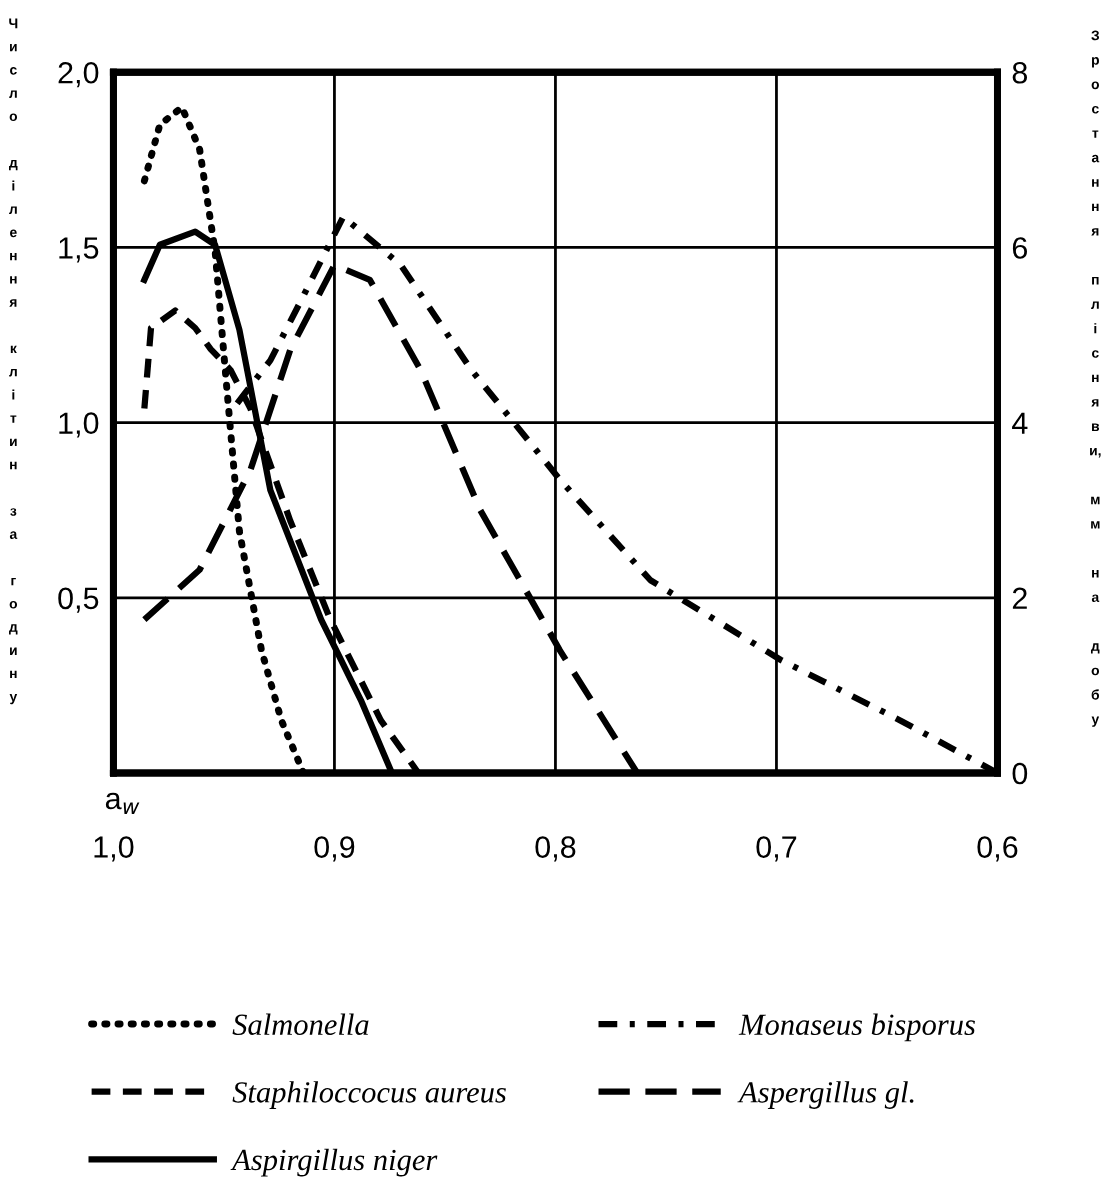 The image size is (1112, 1204). I want to click on legend-label: Salmonella, so click(300, 1024).